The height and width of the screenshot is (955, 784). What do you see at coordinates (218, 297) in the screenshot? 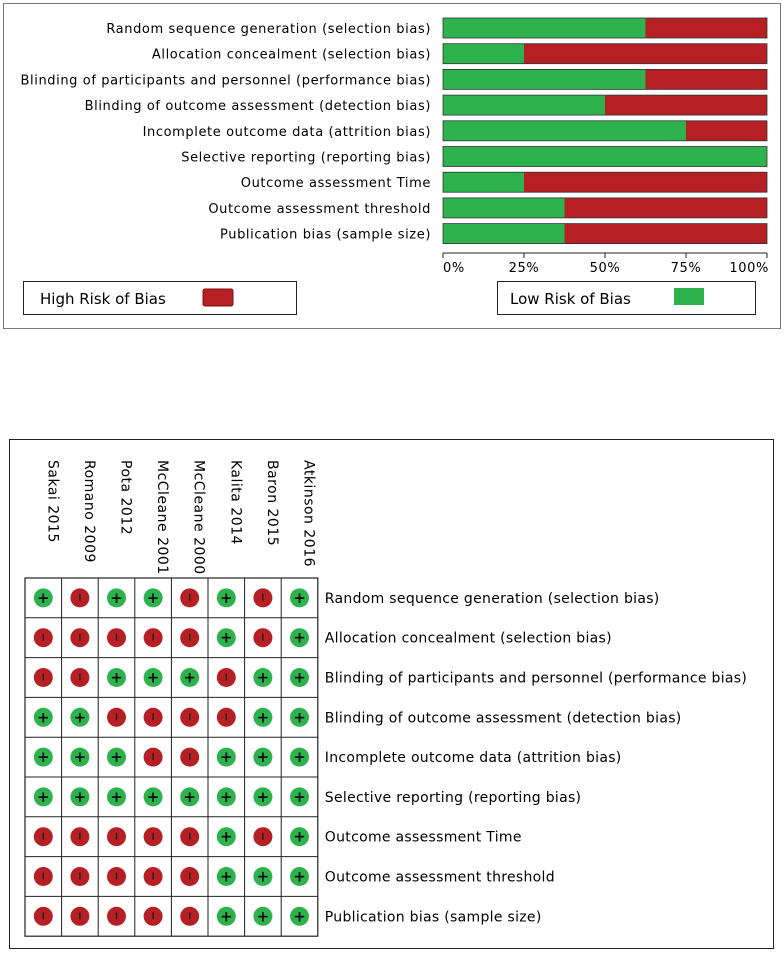
I see `legend-high-swatch` at bounding box center [218, 297].